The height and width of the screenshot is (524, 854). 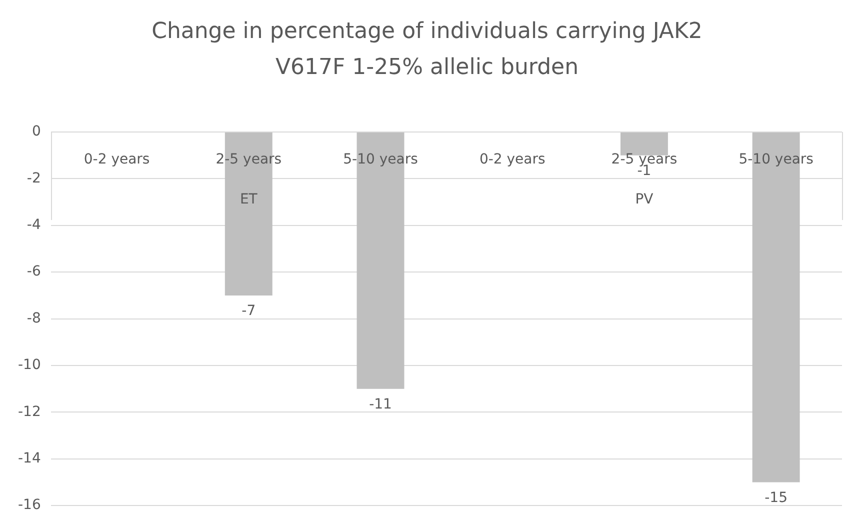 I want to click on y-tick-label: -6, so click(x=33, y=272).